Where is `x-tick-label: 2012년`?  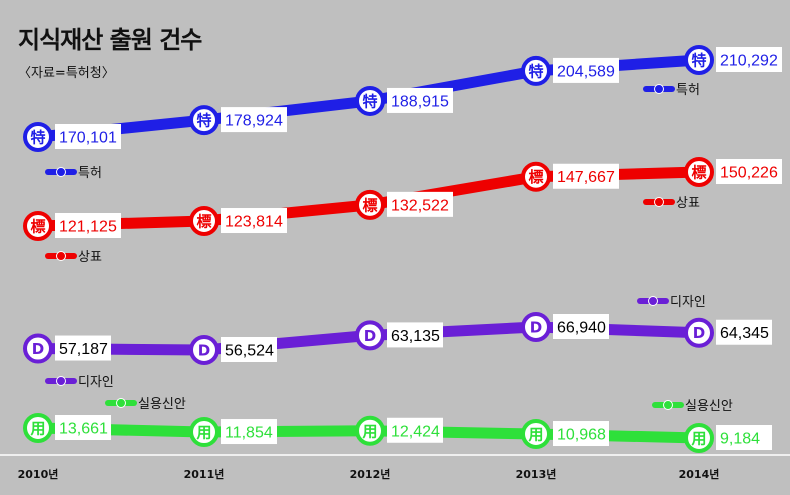
x-tick-label: 2012년 is located at coordinates (370, 474).